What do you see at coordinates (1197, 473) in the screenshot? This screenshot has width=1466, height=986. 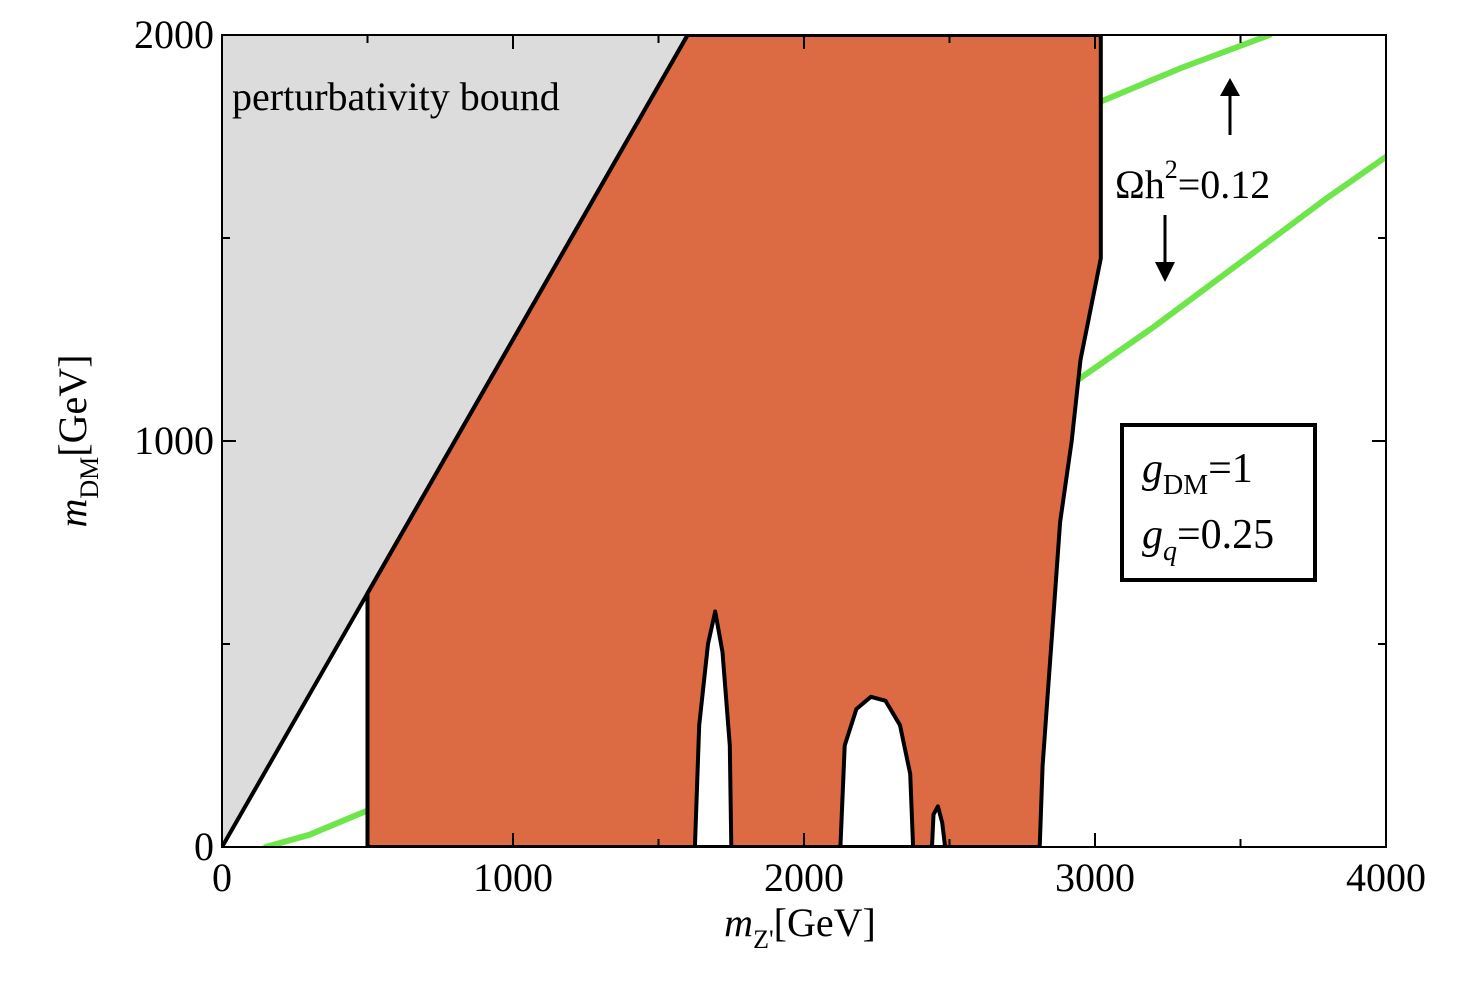 I see `svg-text: gDM=1` at bounding box center [1197, 473].